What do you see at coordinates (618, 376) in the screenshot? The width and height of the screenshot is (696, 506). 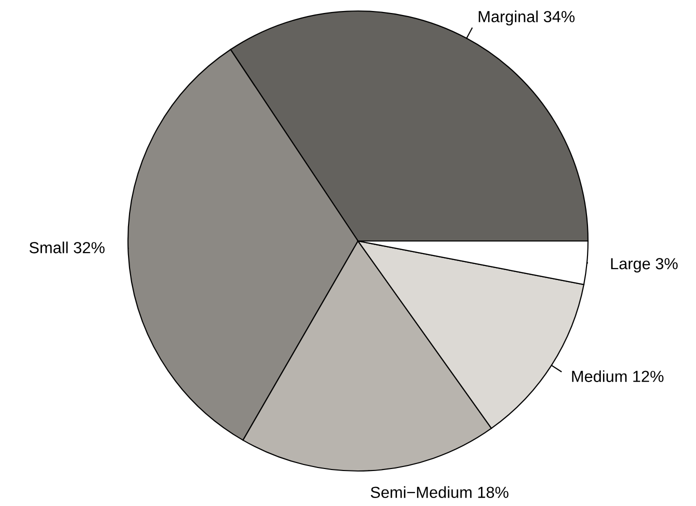 I see `slice-label: Medium 12%` at bounding box center [618, 376].